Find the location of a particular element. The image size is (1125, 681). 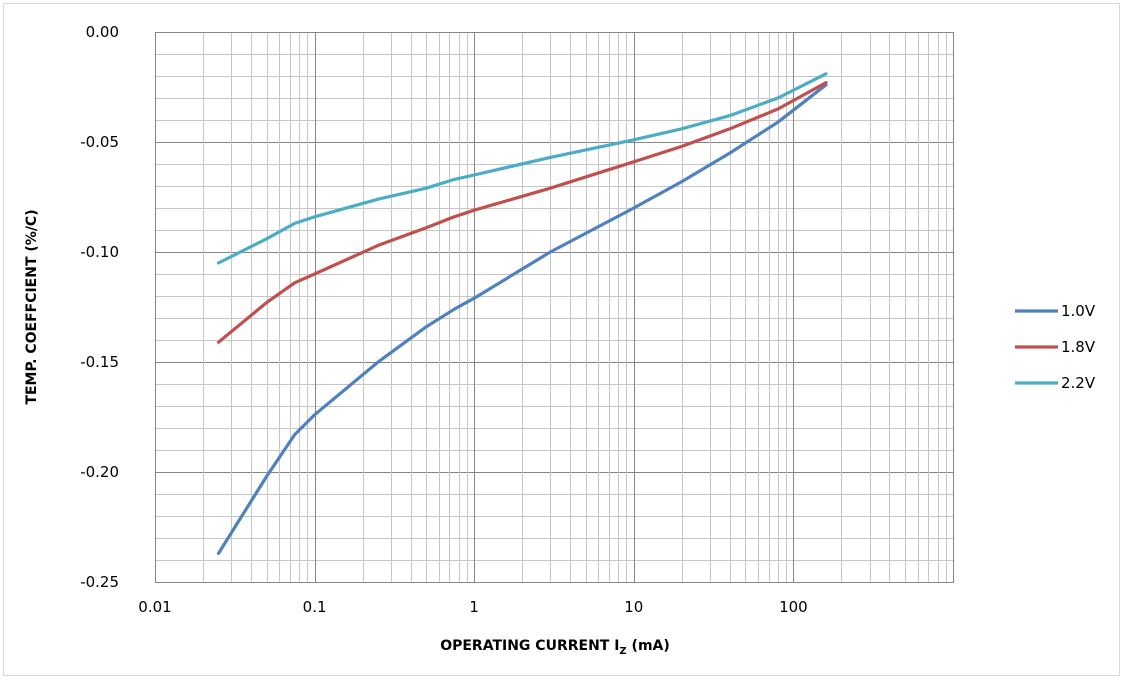

x-tick-label: 1 is located at coordinates (474, 607).